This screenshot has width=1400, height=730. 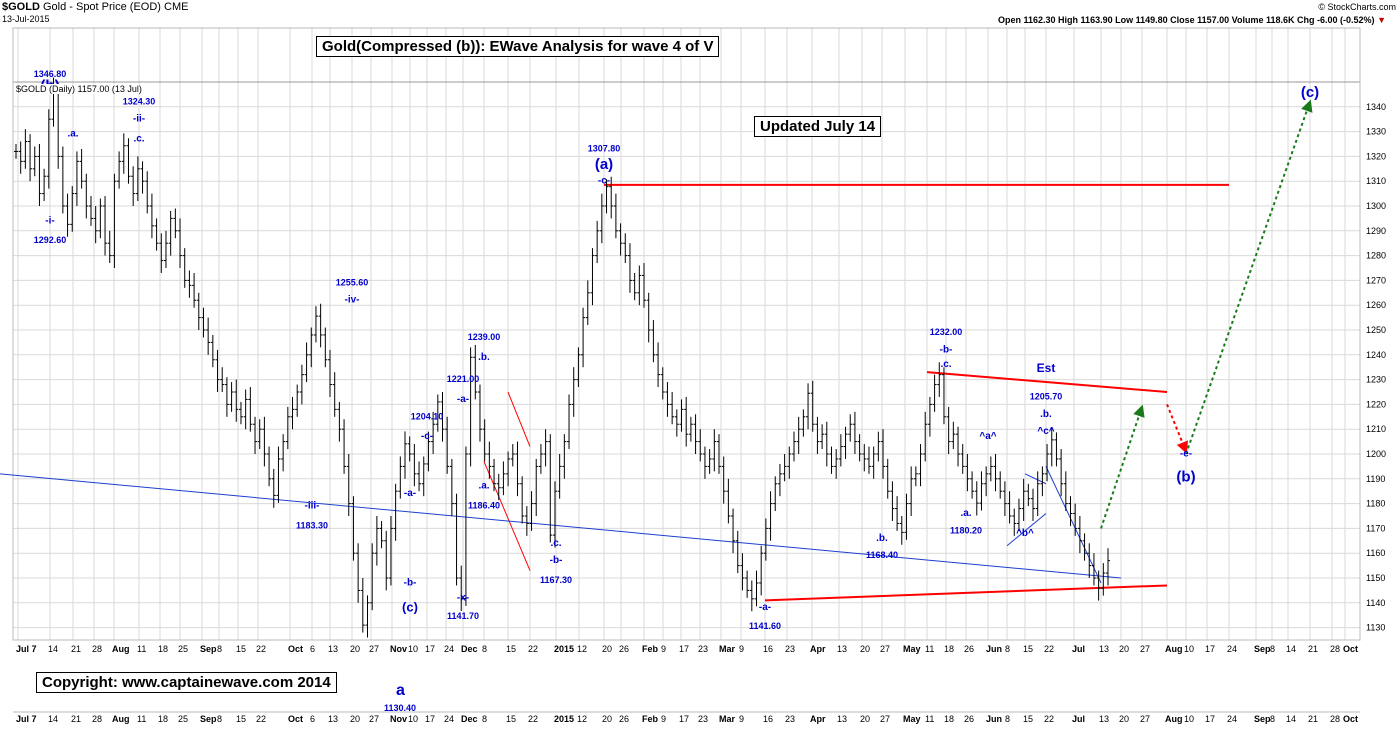 I want to click on wave-label: .c., so click(x=138, y=139).